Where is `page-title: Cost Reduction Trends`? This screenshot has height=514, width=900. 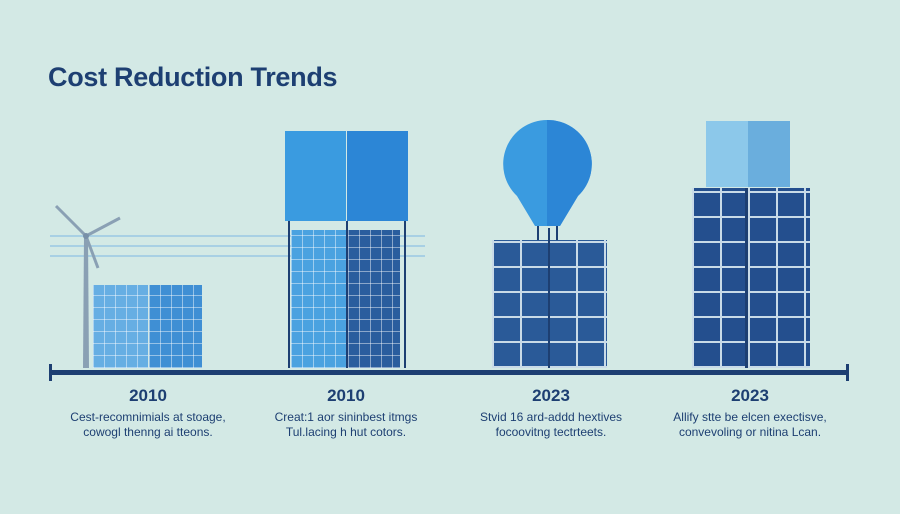 page-title: Cost Reduction Trends is located at coordinates (193, 77).